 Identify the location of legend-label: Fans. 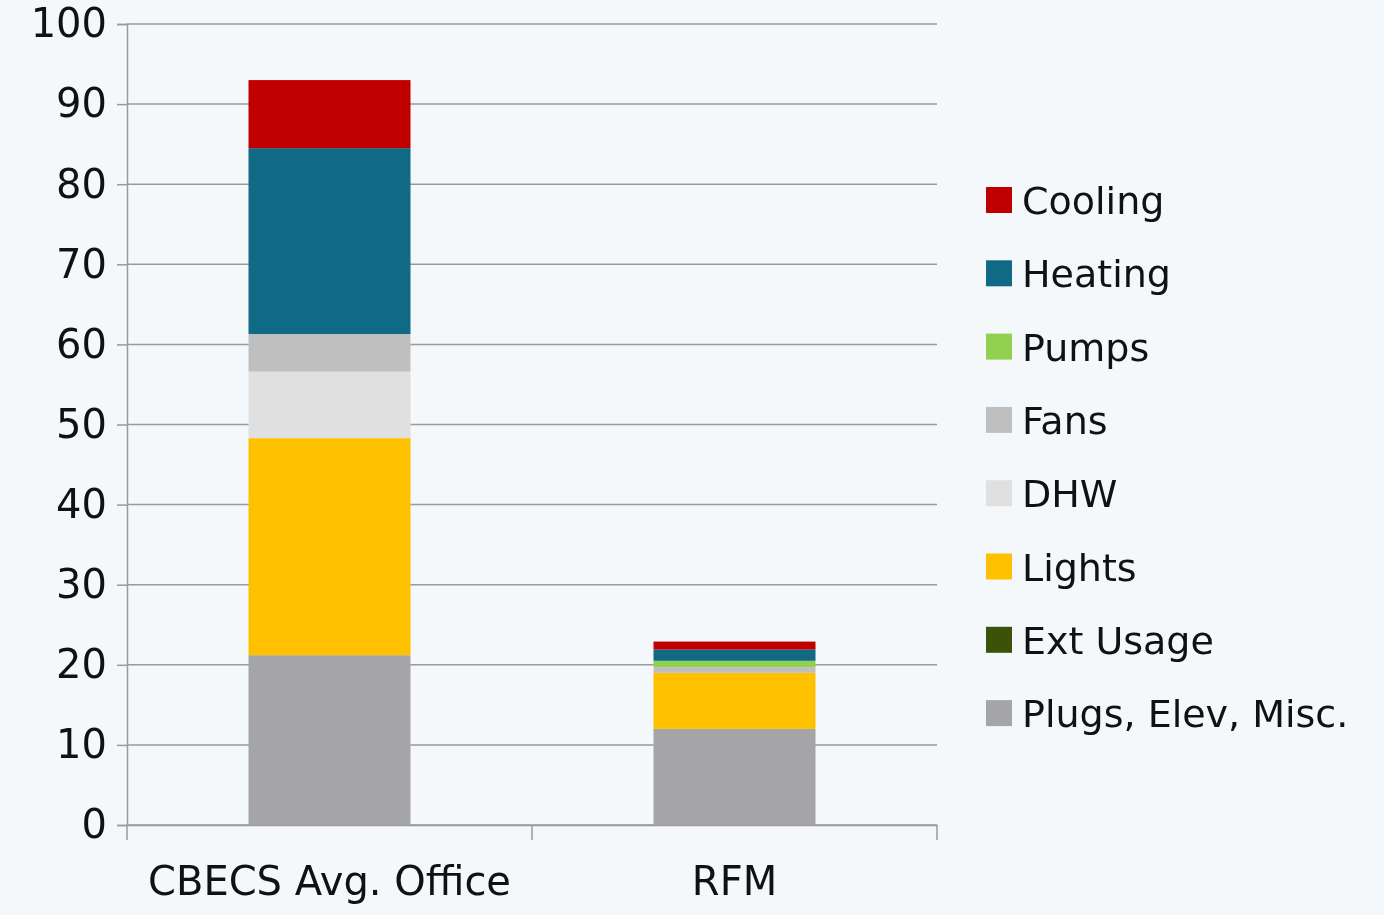
(1065, 420).